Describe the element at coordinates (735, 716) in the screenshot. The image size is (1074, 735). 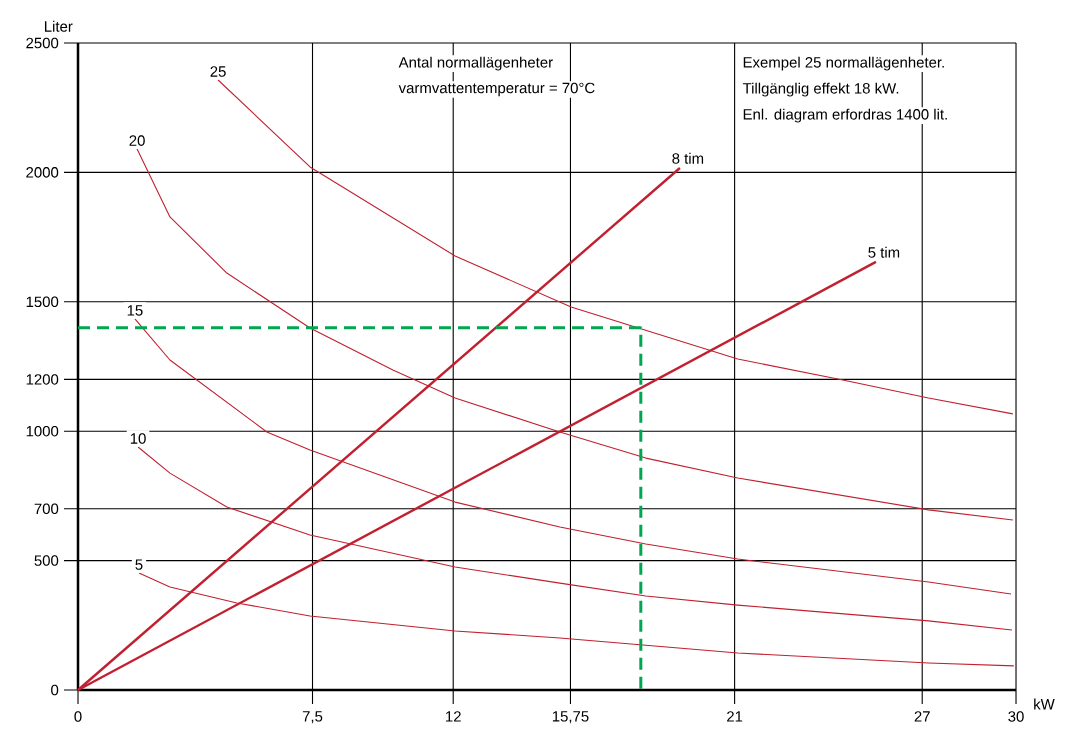
I see `x-tick-label: 21` at that location.